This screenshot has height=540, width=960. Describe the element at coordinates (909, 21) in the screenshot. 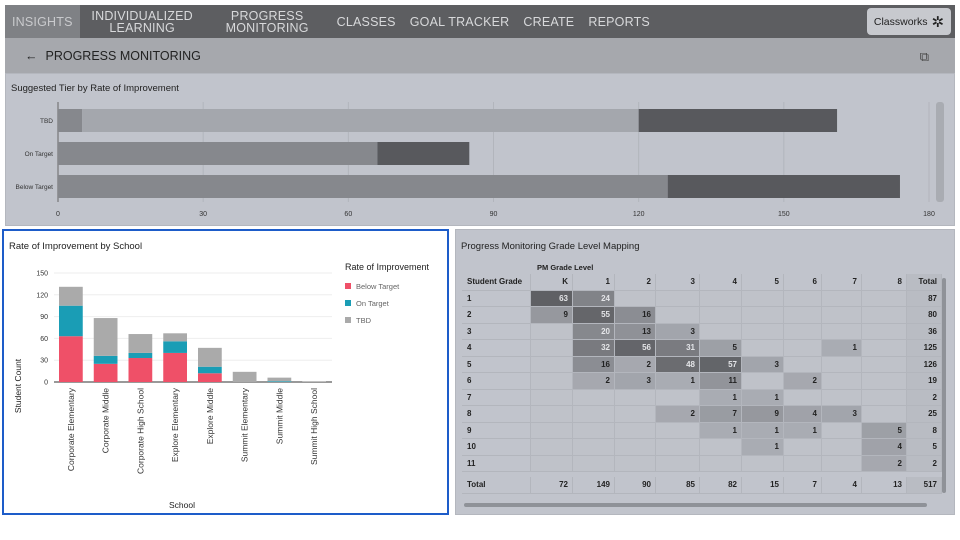

I see `classworks-logo-button: Classworks ✲` at that location.